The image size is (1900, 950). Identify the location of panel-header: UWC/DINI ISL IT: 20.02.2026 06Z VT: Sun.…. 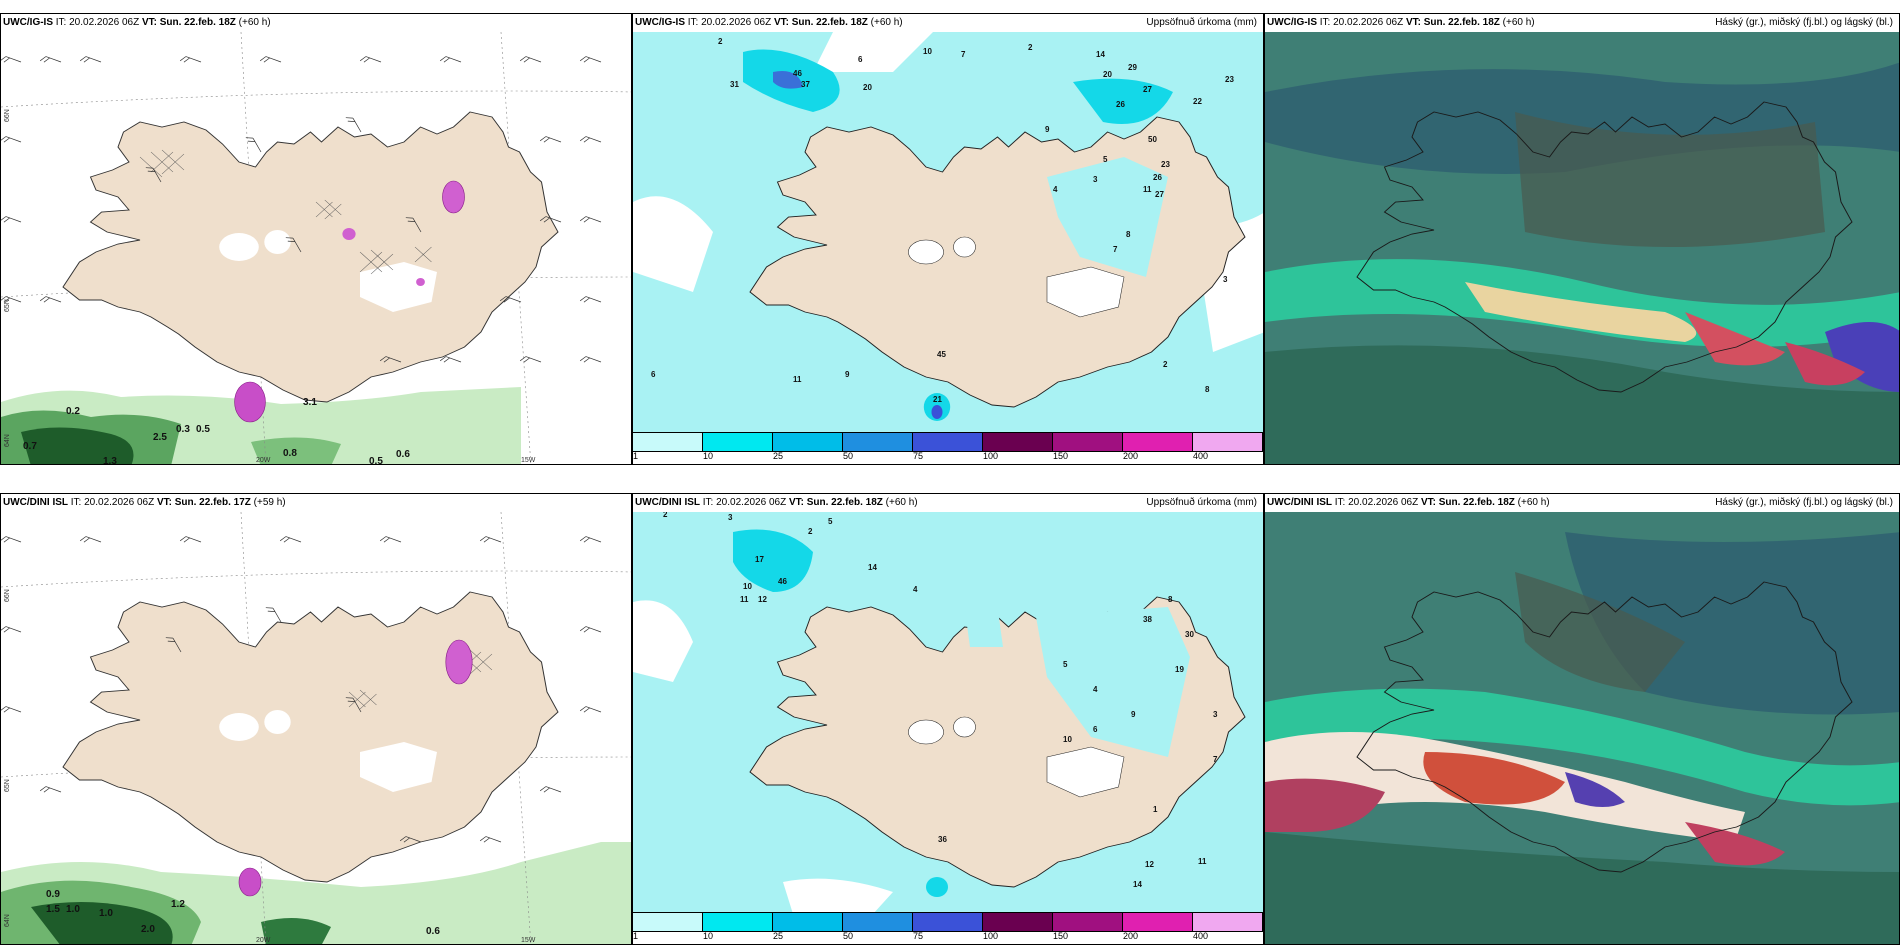
(144, 502).